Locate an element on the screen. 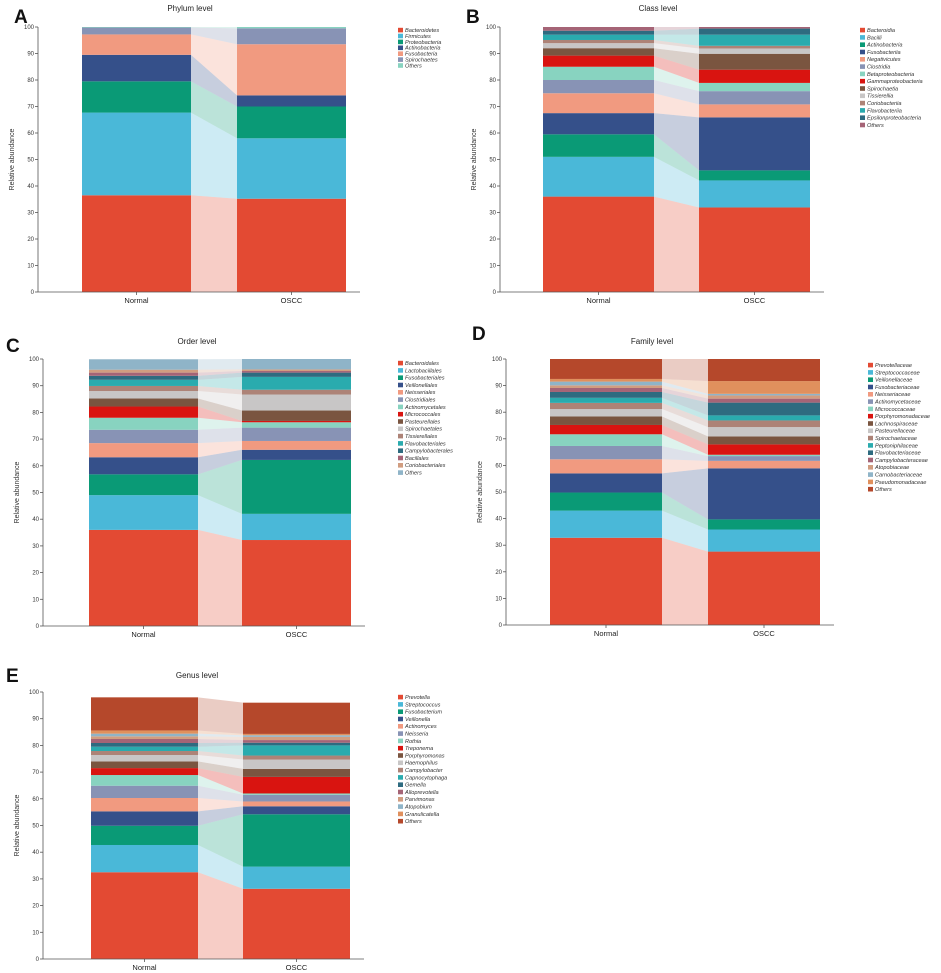 This screenshot has width=941, height=973. bar-segment-normal-tissierellales is located at coordinates (143, 388).